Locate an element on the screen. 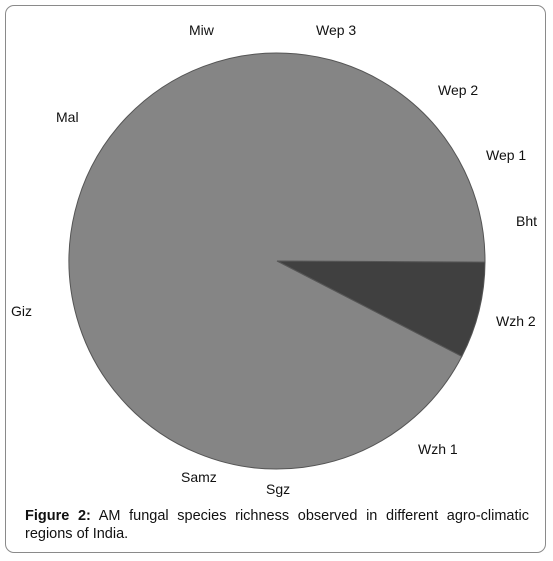  slice-label-wep1: Wep 1 is located at coordinates (506, 155).